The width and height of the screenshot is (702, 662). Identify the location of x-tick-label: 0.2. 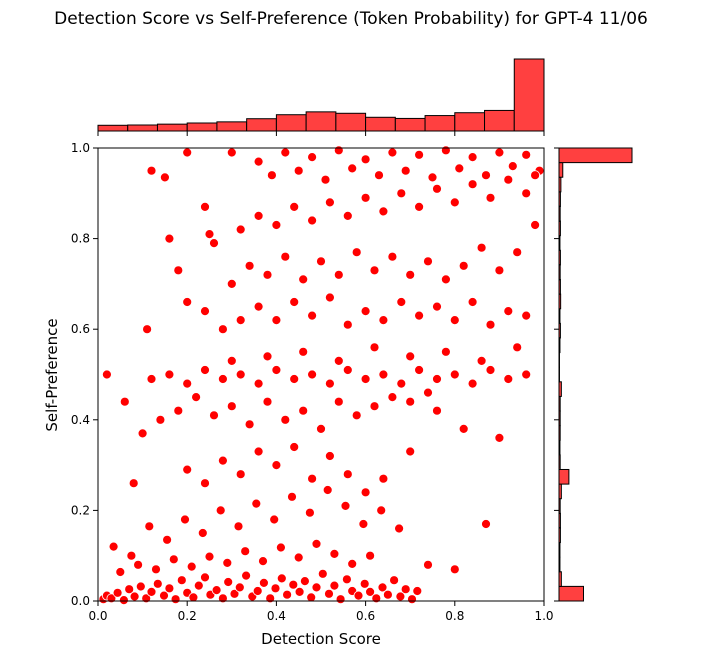
(187, 616).